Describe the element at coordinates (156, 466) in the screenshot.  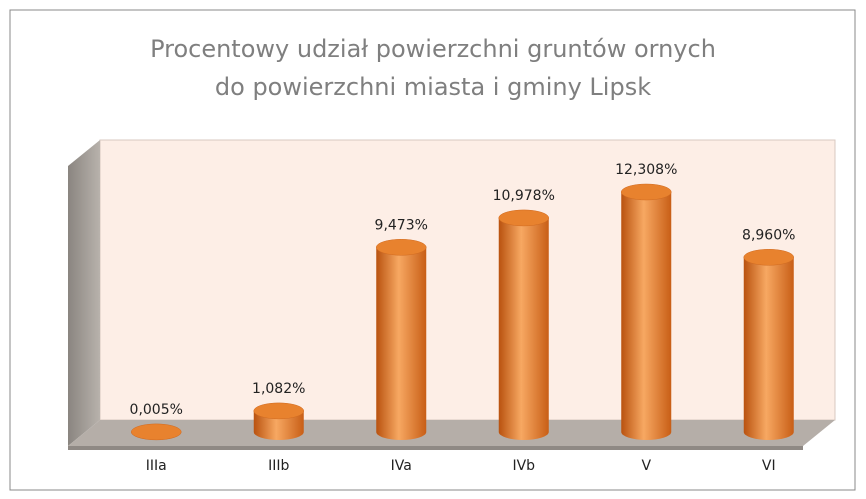
I see `x-tick-label: IIIa` at that location.